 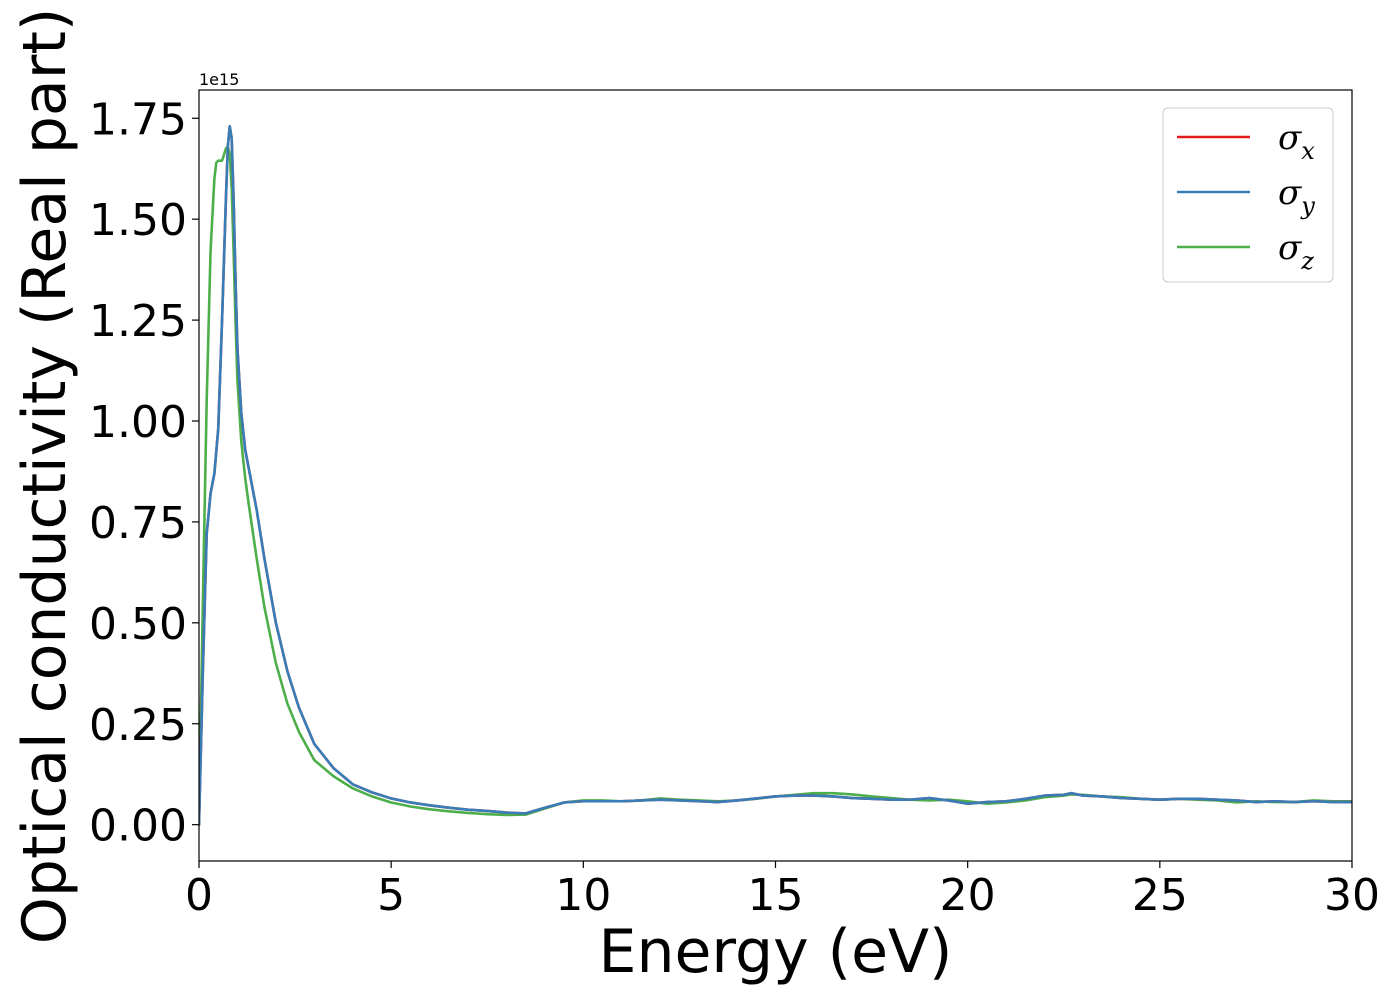 I want to click on y-tick-label: 0.75, so click(x=138, y=523).